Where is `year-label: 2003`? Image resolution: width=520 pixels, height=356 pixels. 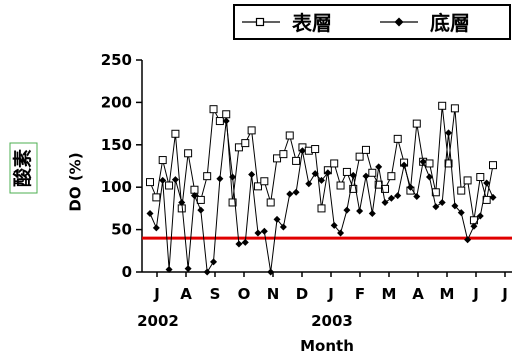
year-label: 2003 is located at coordinates (332, 321).